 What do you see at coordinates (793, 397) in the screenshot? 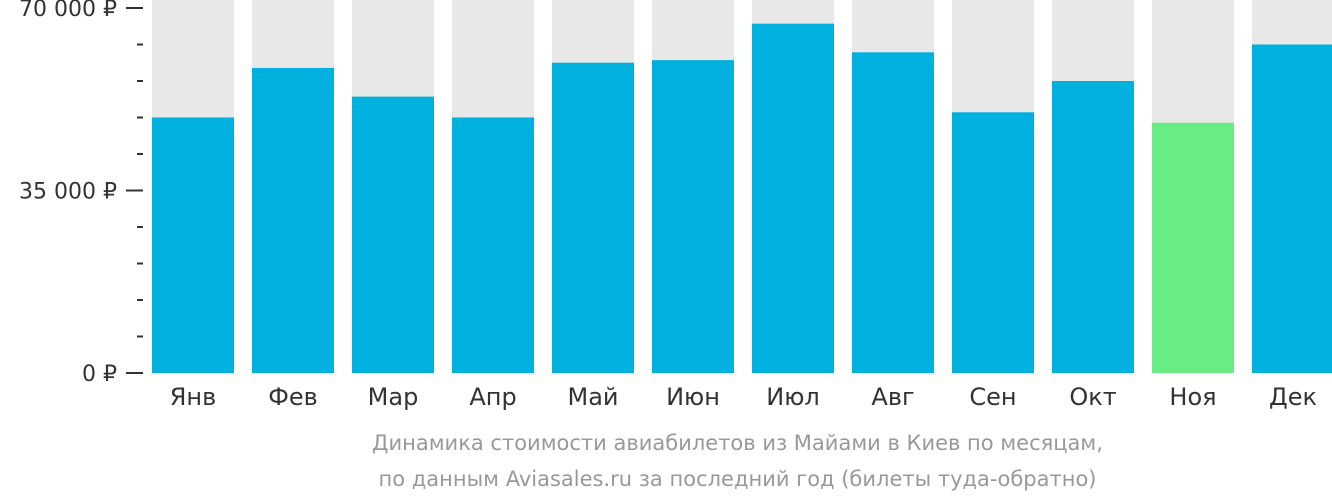
I see `x-tick-label-6: Июл` at bounding box center [793, 397].